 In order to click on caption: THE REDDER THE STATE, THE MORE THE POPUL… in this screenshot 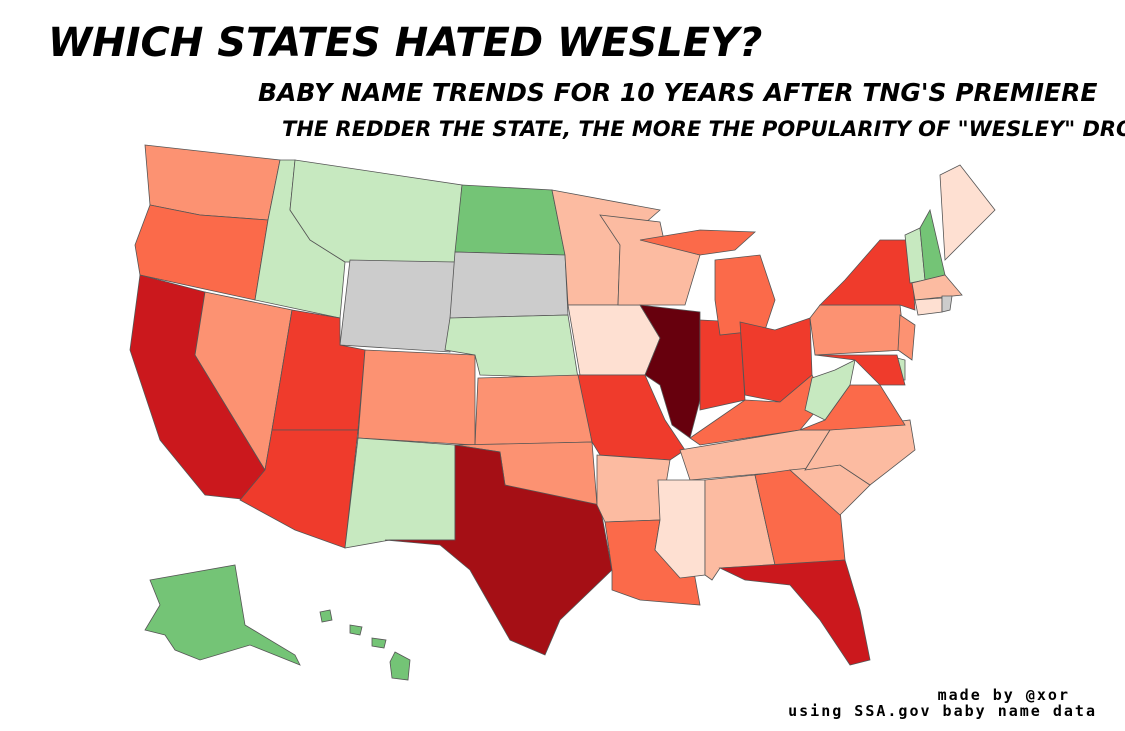, I will do `click(703, 129)`.